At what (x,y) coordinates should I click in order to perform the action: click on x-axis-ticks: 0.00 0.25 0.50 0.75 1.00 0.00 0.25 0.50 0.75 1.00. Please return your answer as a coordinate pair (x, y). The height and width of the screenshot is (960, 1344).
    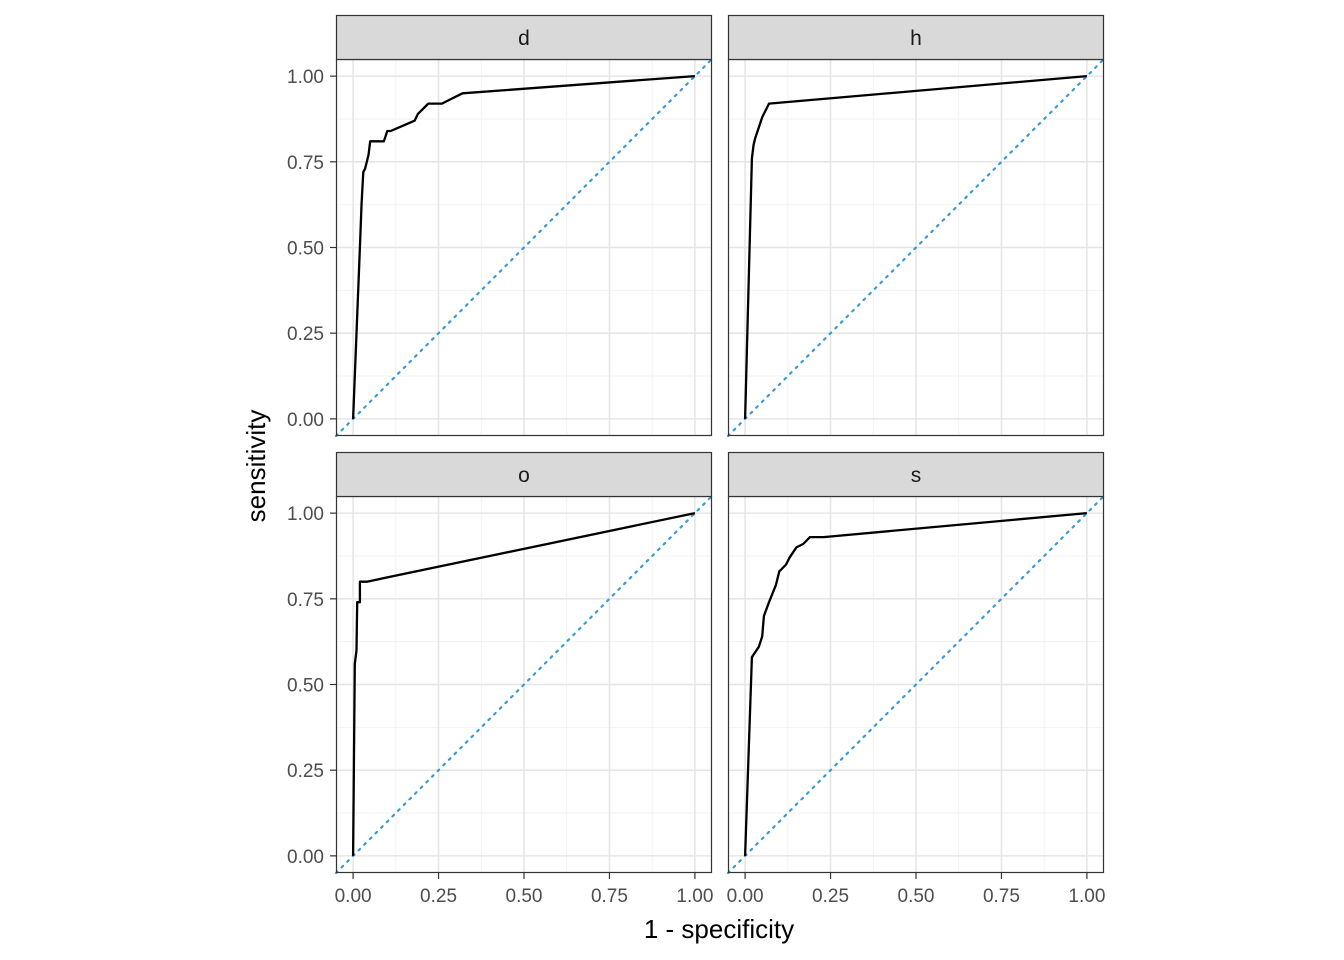
    Looking at the image, I should click on (720, 890).